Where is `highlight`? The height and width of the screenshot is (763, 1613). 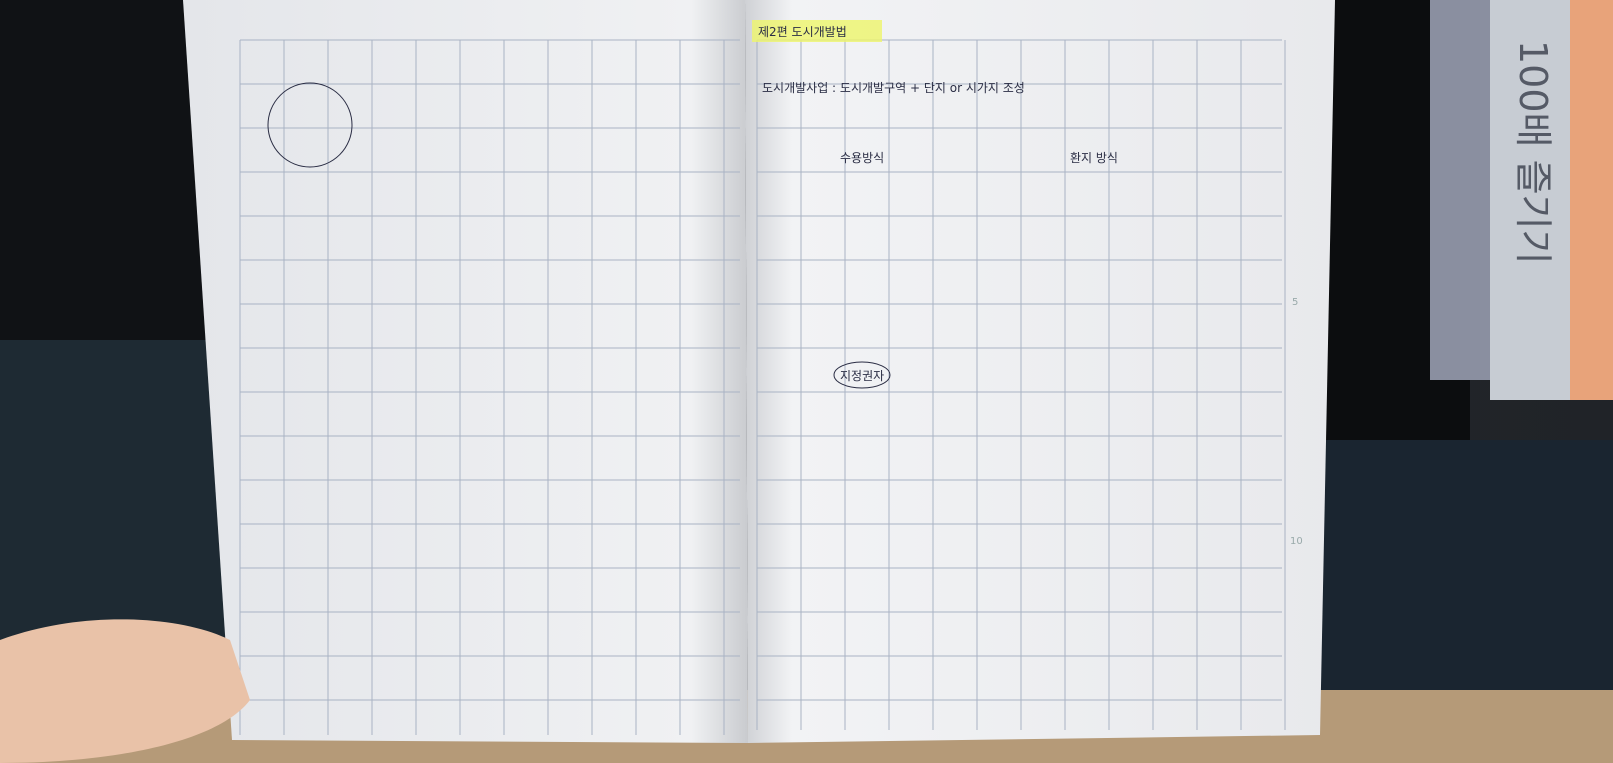
highlight is located at coordinates (817, 31).